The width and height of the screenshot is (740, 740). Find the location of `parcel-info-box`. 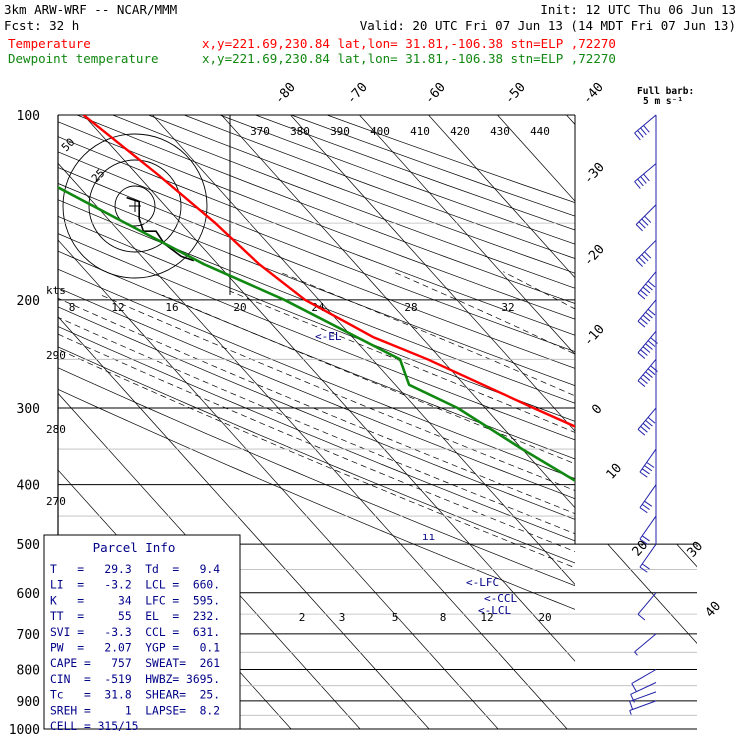

parcel-info-box is located at coordinates (142, 632).